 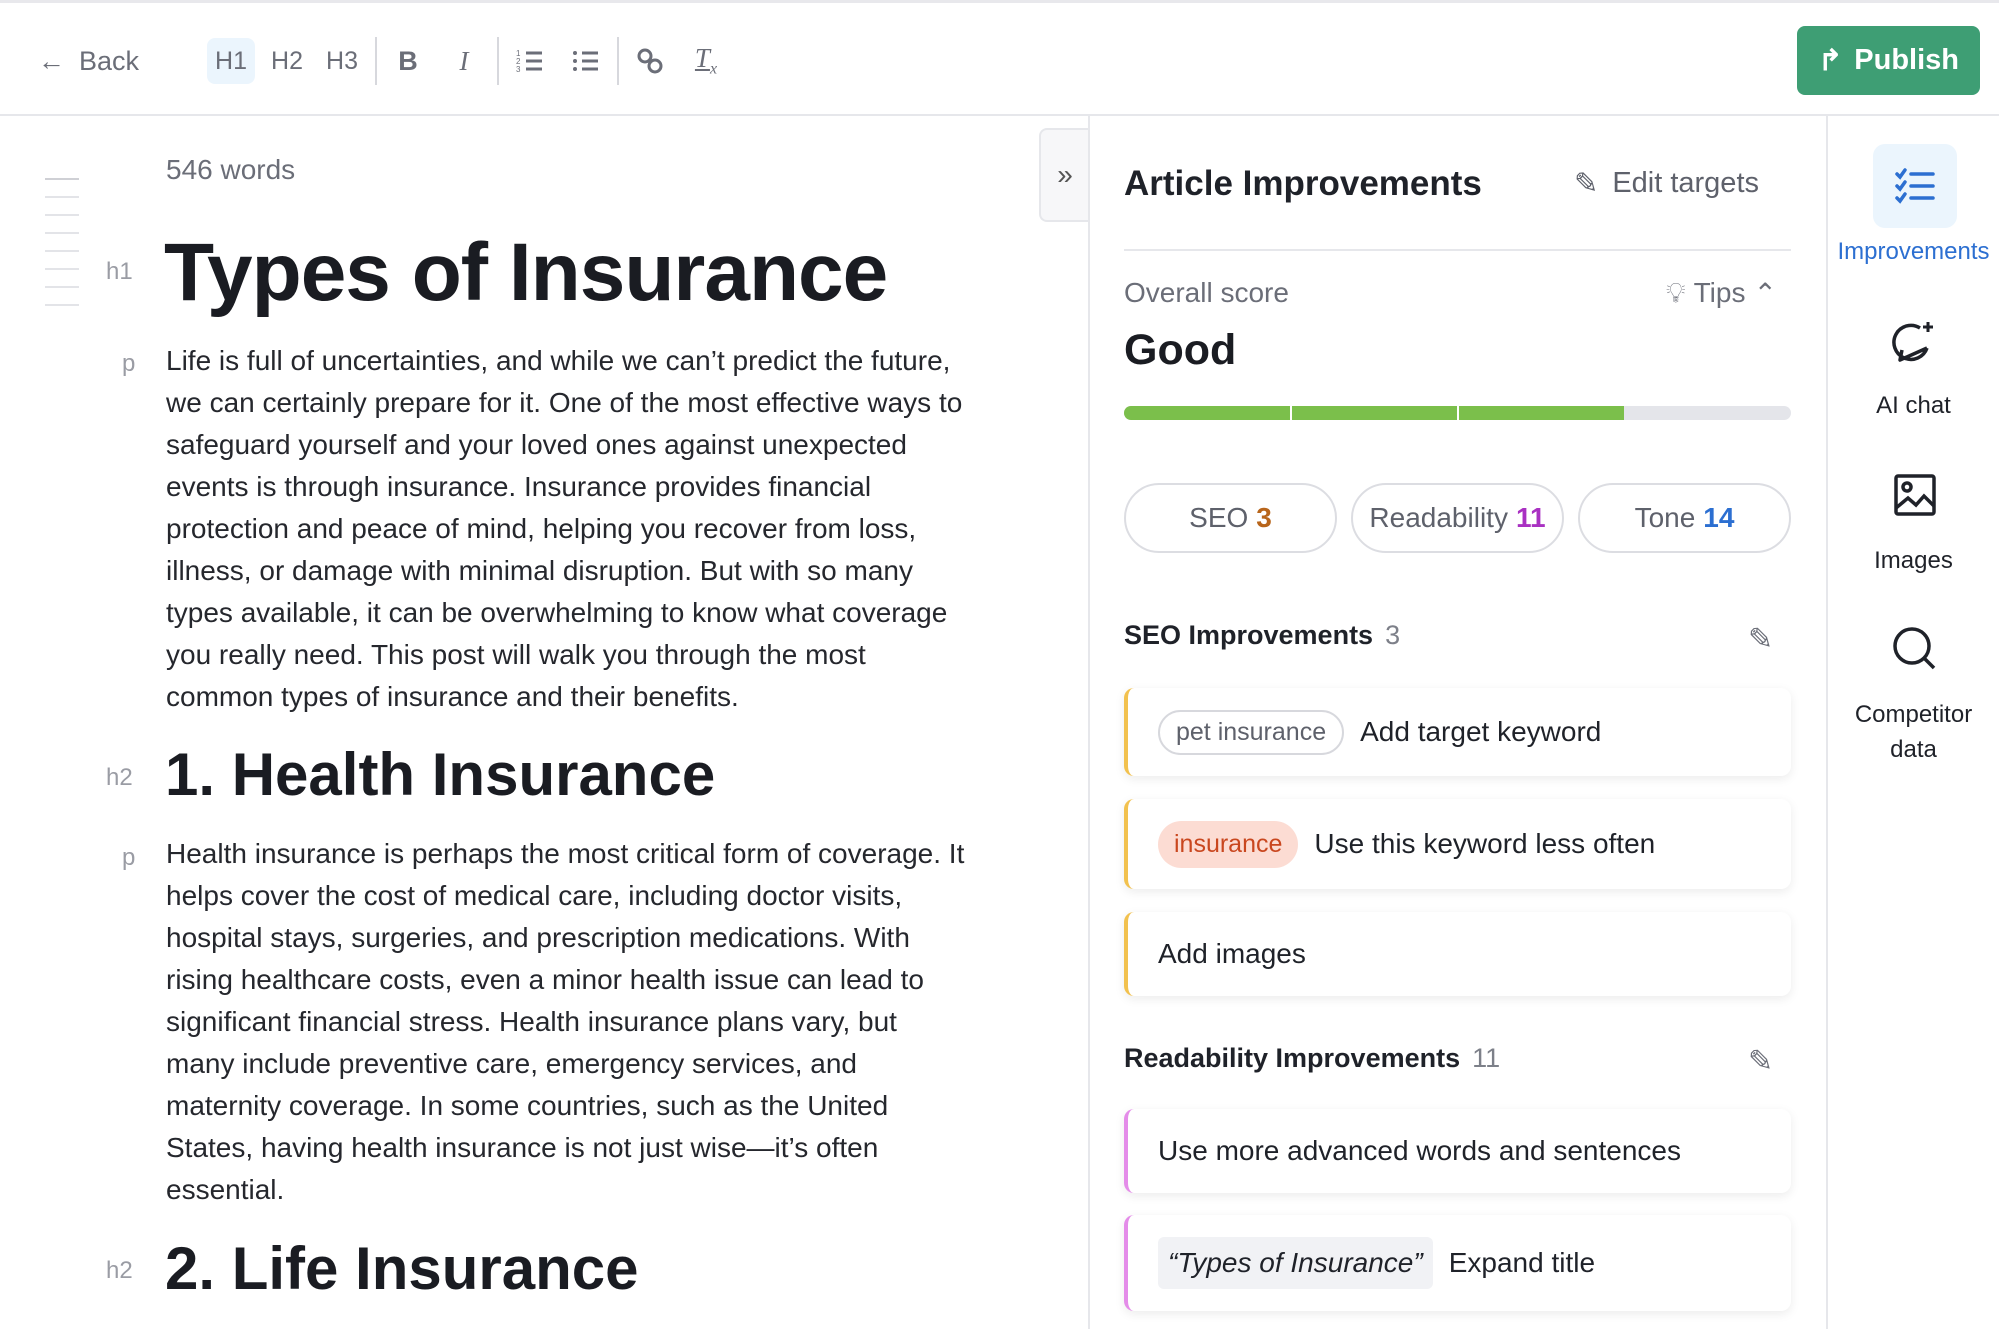 I want to click on tone-pill: Tone 14, so click(x=1684, y=518).